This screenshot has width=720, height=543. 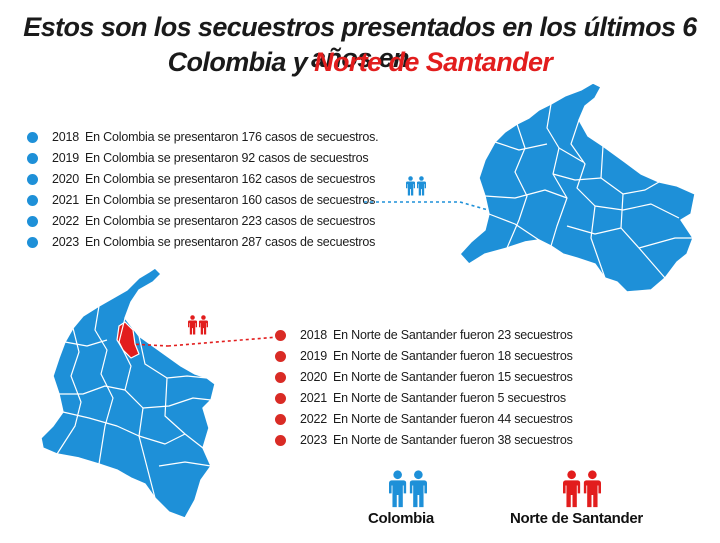 I want to click on connector-line-colombia, so click(x=426, y=206).